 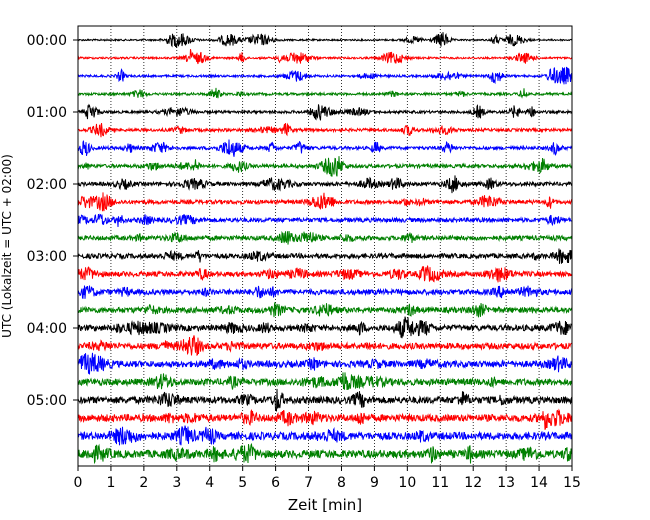 What do you see at coordinates (506, 483) in the screenshot?
I see `x-tick-label: 13` at bounding box center [506, 483].